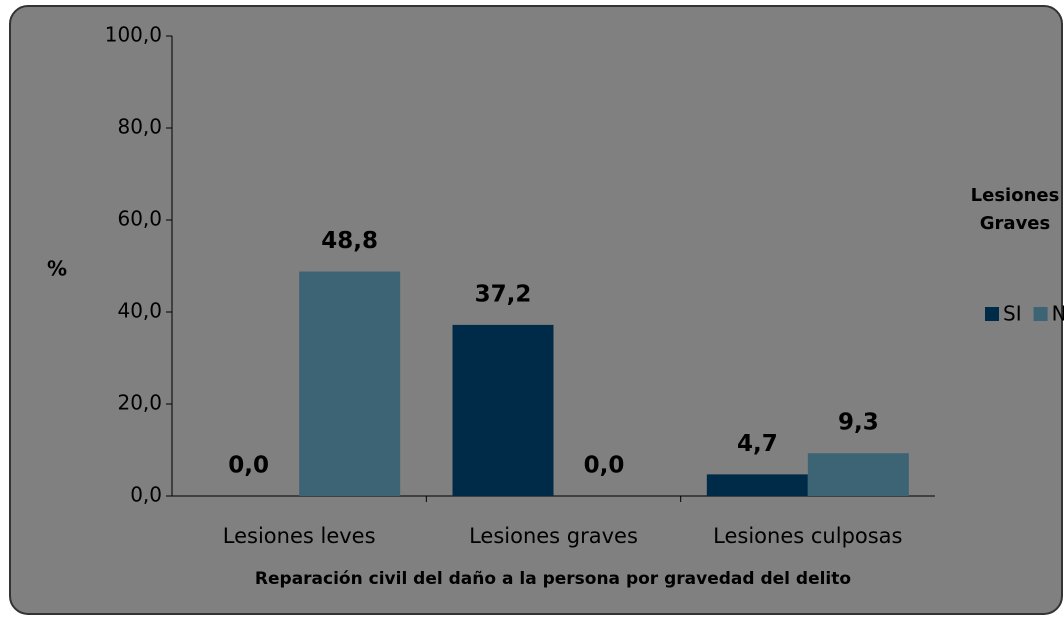 The width and height of the screenshot is (1064, 619). Describe the element at coordinates (349, 241) in the screenshot. I see `data-label: 48,8` at that location.